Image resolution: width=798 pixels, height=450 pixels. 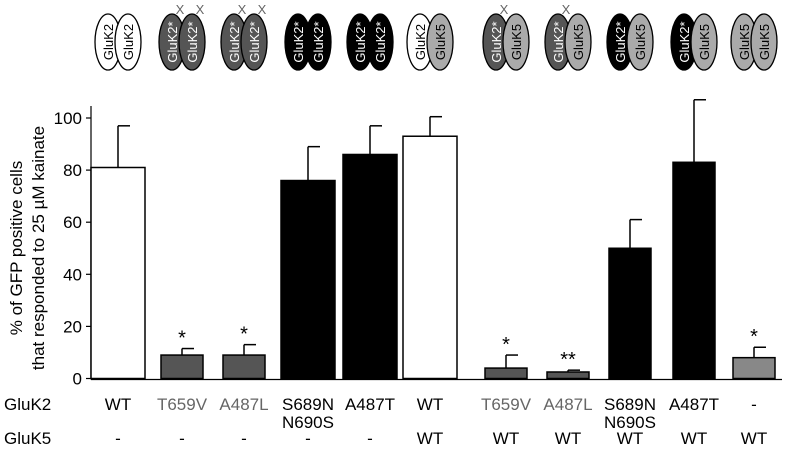 What do you see at coordinates (77, 379) in the screenshot?
I see `y-tick-label: 0` at bounding box center [77, 379].